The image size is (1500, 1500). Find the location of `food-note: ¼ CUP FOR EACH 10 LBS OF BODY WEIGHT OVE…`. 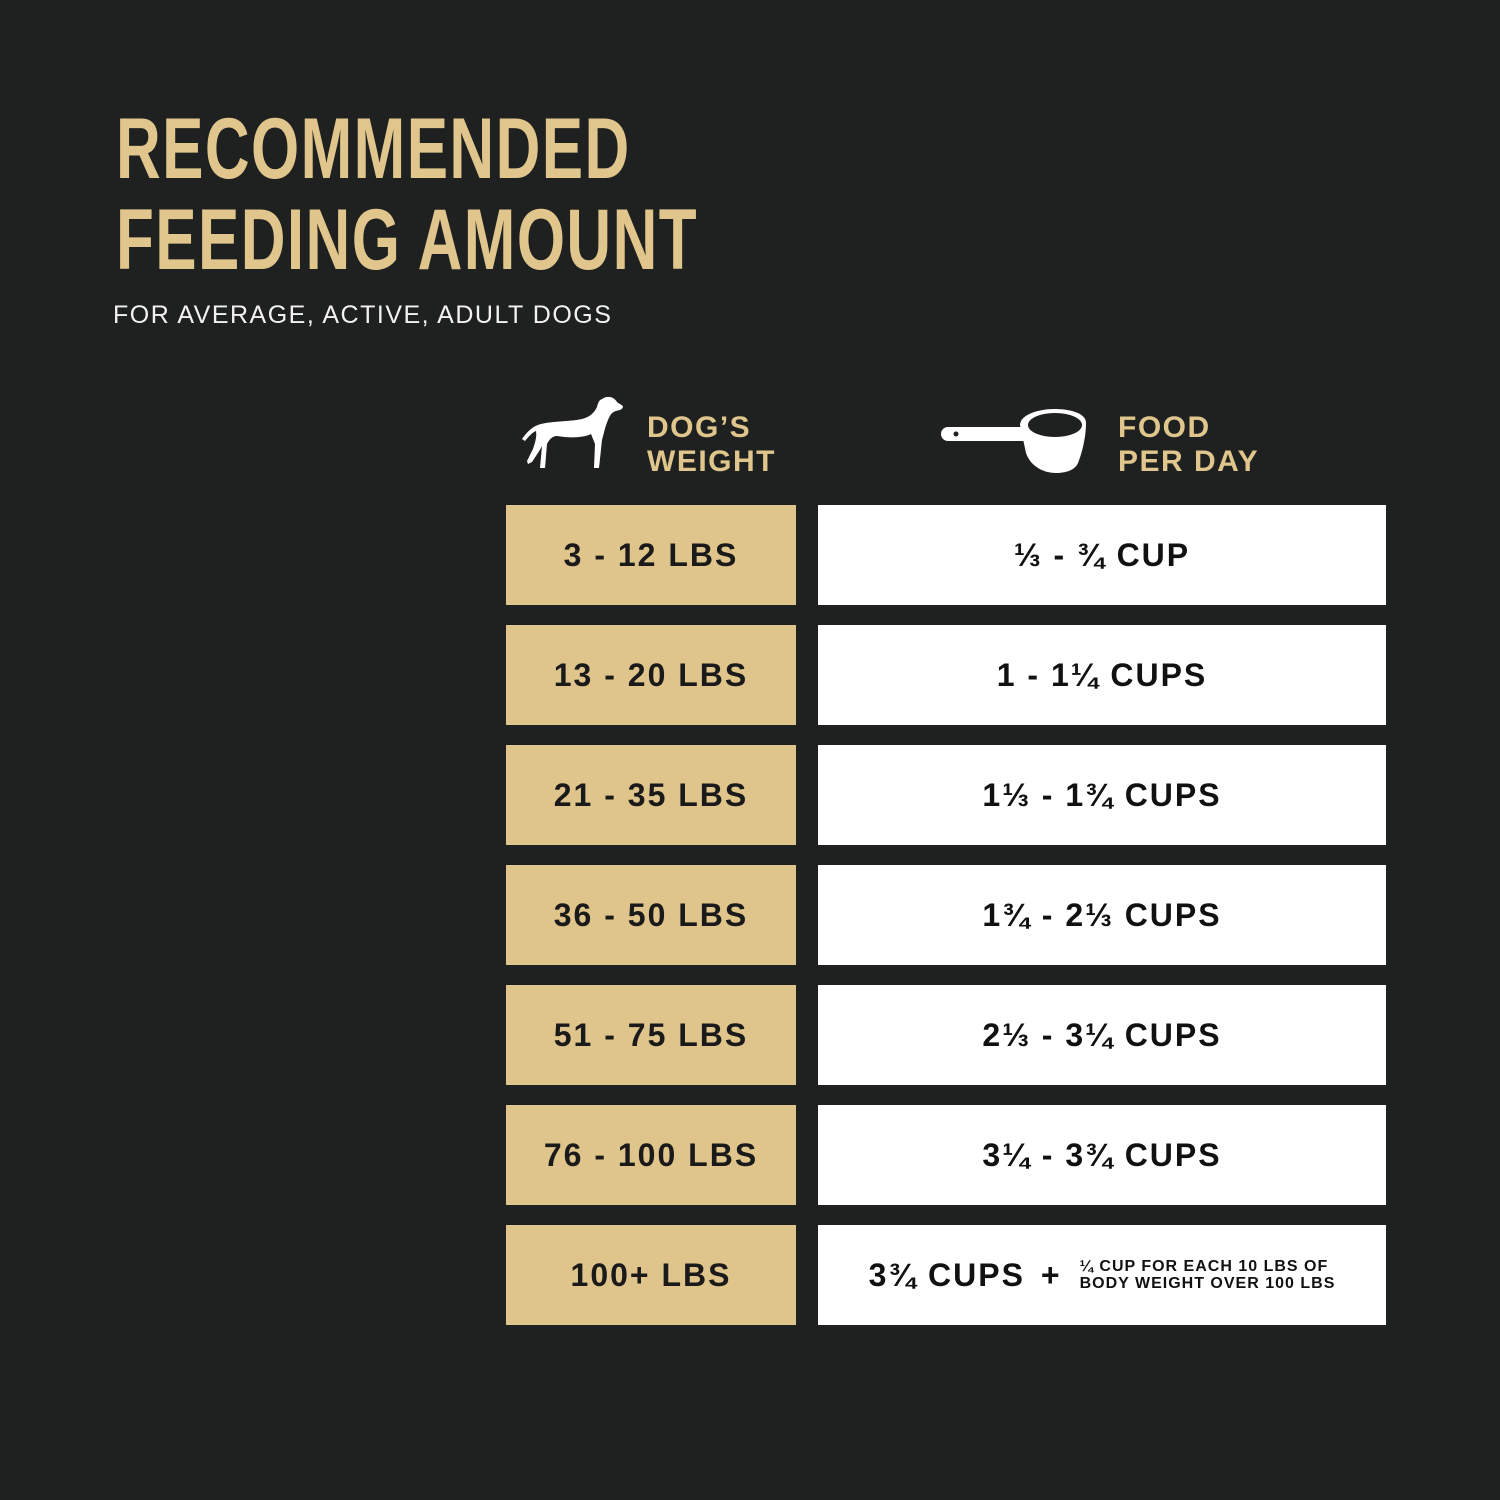

food-note: ¼ CUP FOR EACH 10 LBS OF BODY WEIGHT OVE… is located at coordinates (1208, 1275).